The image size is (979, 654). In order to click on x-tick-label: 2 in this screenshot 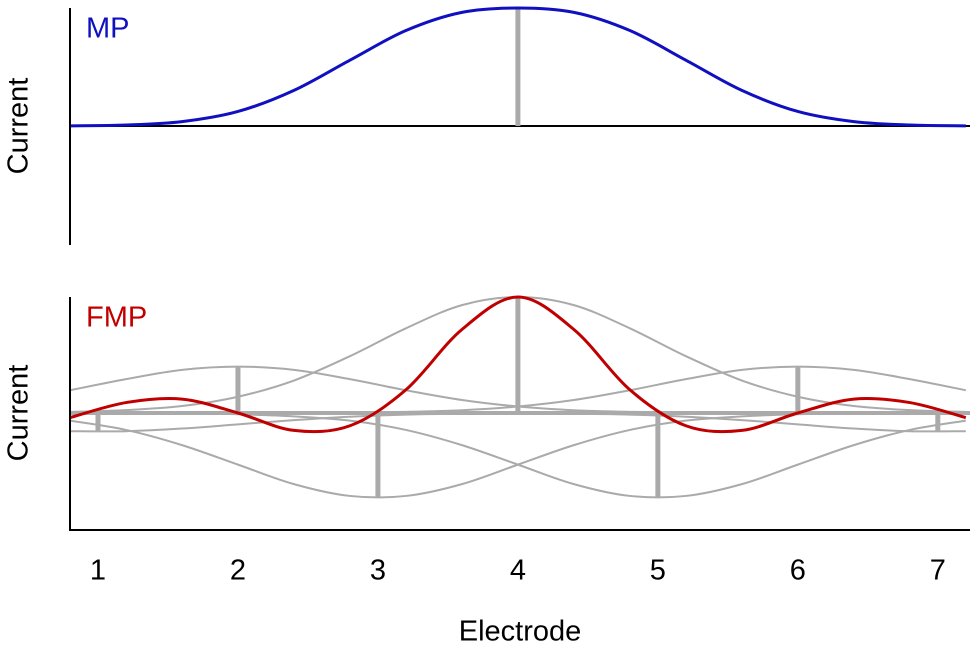, I will do `click(238, 571)`.